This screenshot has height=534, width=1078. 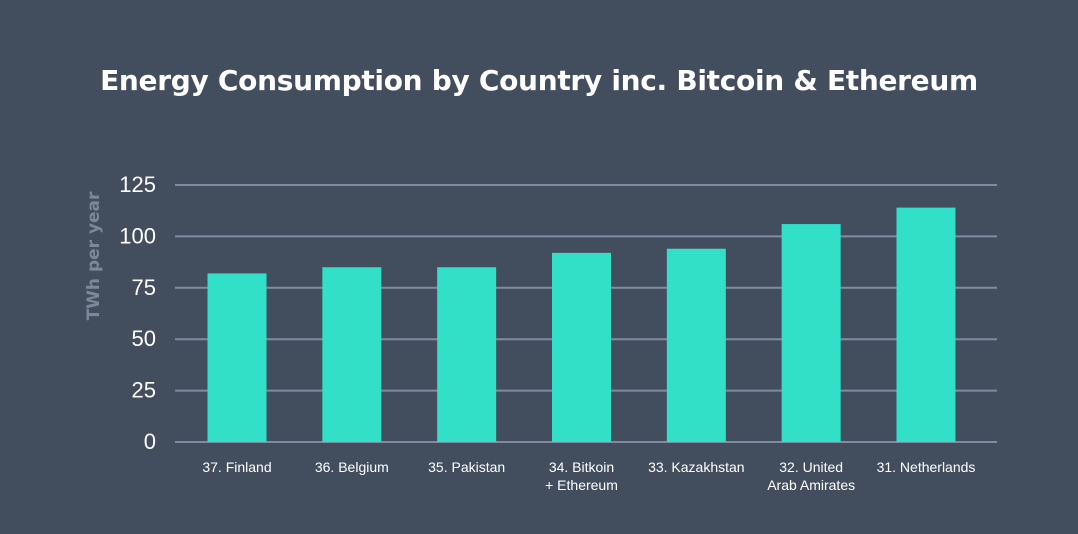 I want to click on y-tick-label: 75, so click(x=144, y=287).